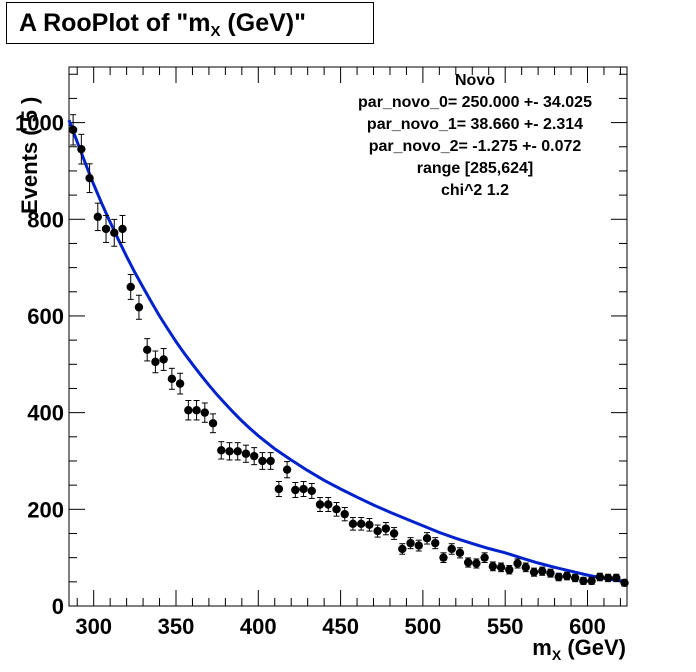  I want to click on chart-title-prefix: A RooPlot of "m, so click(115, 23).